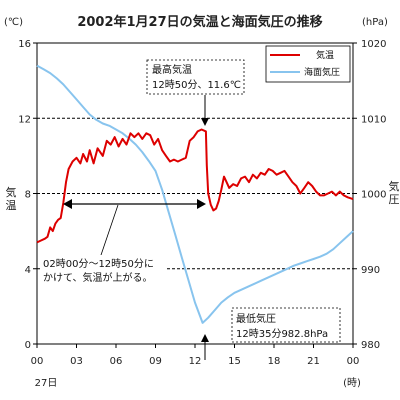 The image size is (400, 400). What do you see at coordinates (199, 22) in the screenshot?
I see `chart-title: 2002年1月27日の気温と海面気圧の推移` at bounding box center [199, 22].